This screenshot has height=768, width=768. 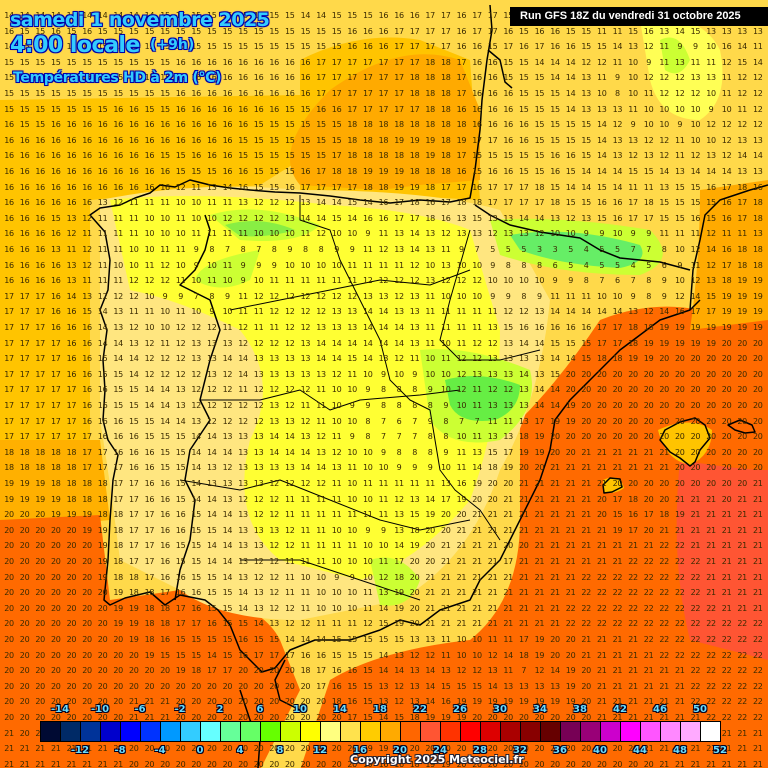 I want to click on grid-value: 5, so click(x=602, y=249).